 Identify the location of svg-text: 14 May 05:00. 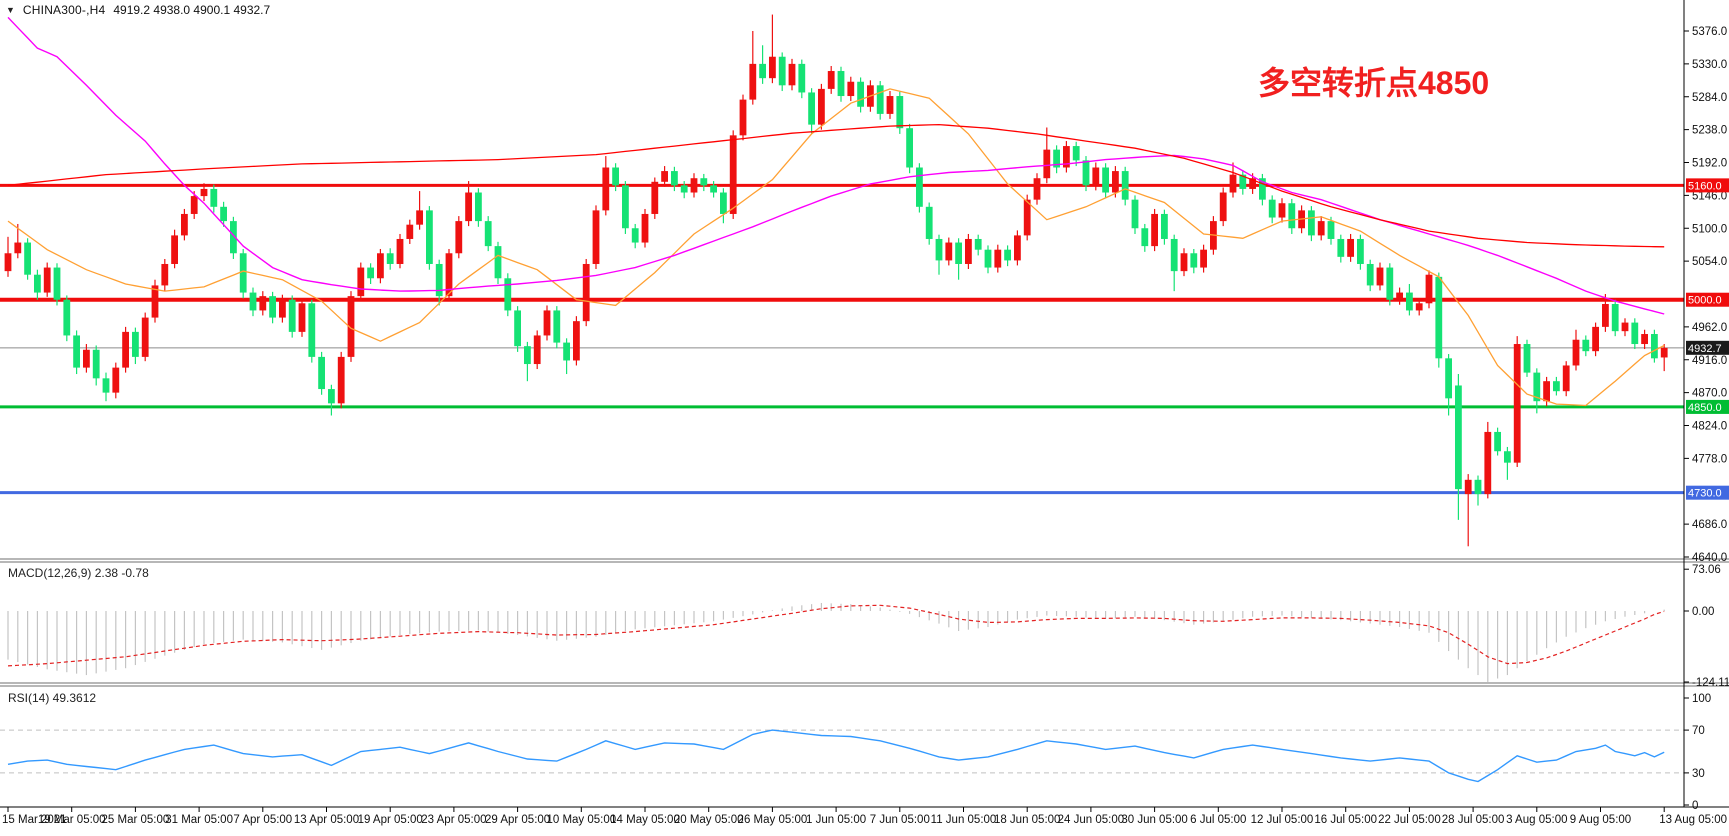
(645, 820).